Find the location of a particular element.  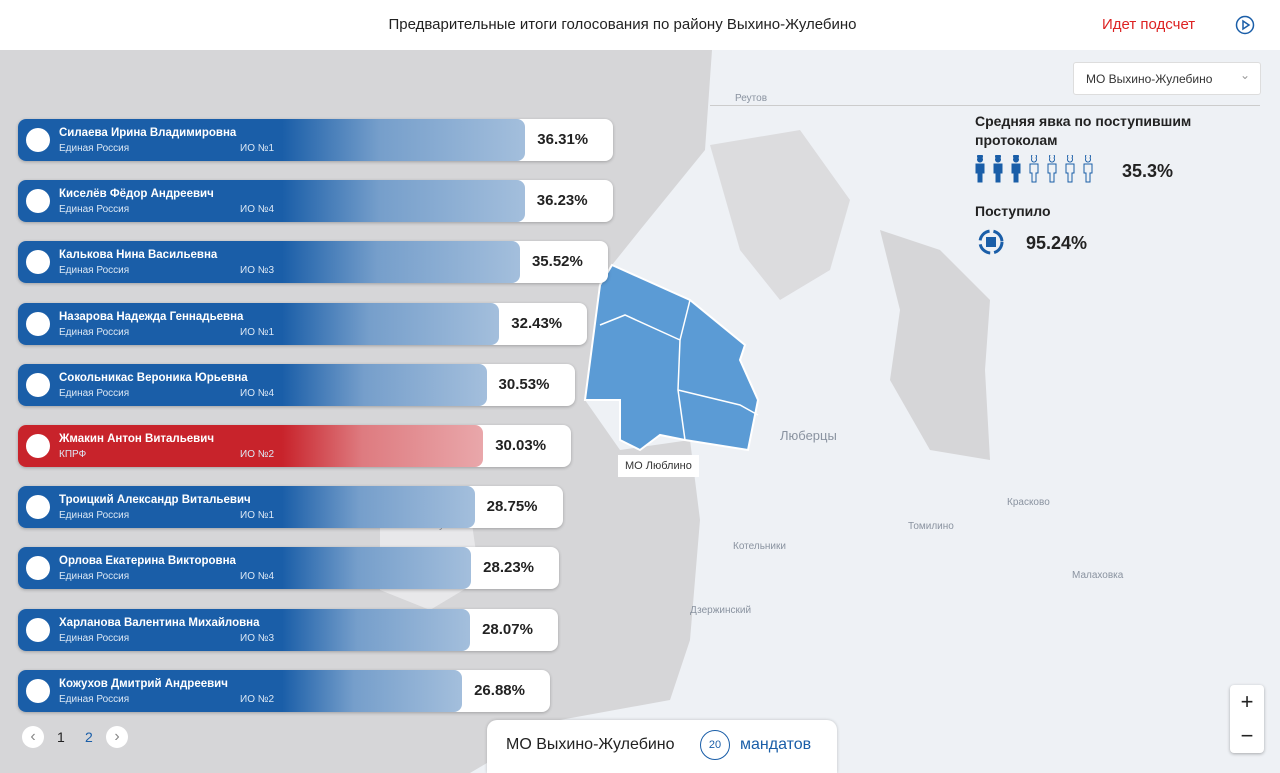

mandates-label: мандатов is located at coordinates (776, 744).